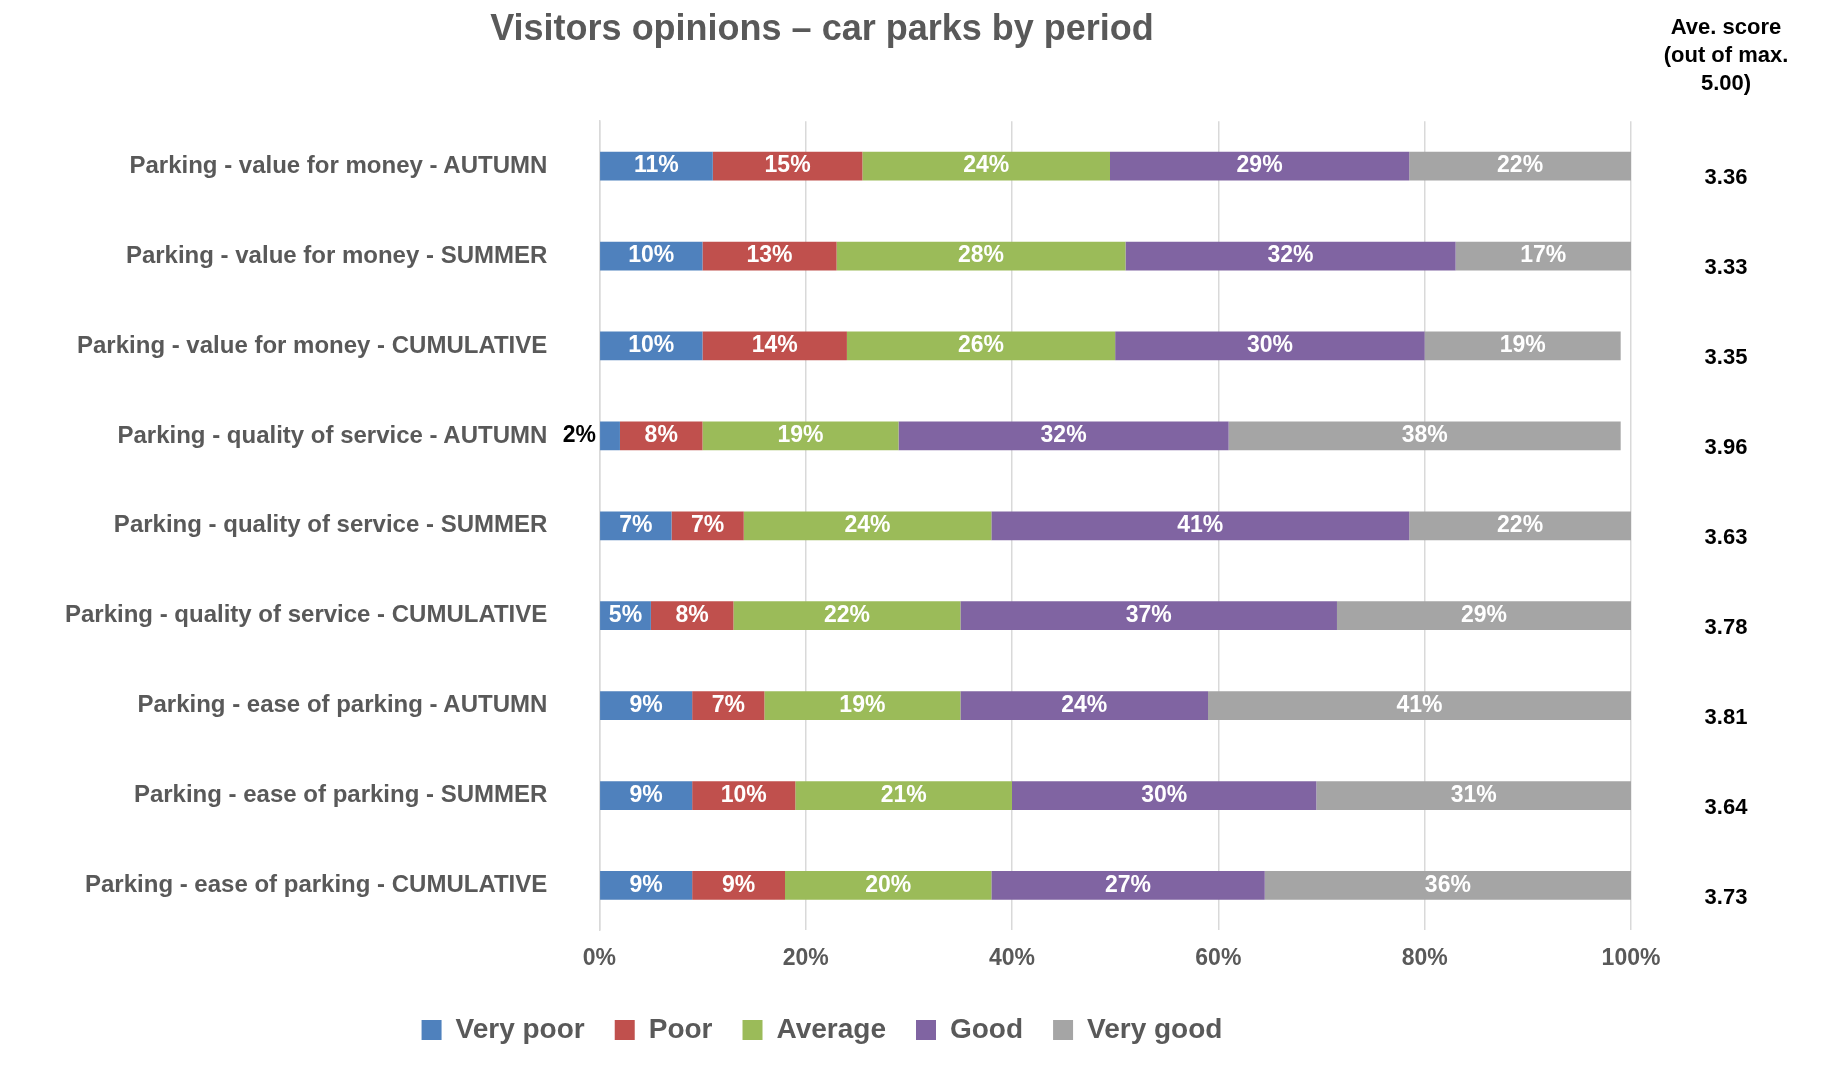 The width and height of the screenshot is (1829, 1072). What do you see at coordinates (338, 164) in the screenshot?
I see `y-tick-label: Parking - value for money - AUTUMN` at bounding box center [338, 164].